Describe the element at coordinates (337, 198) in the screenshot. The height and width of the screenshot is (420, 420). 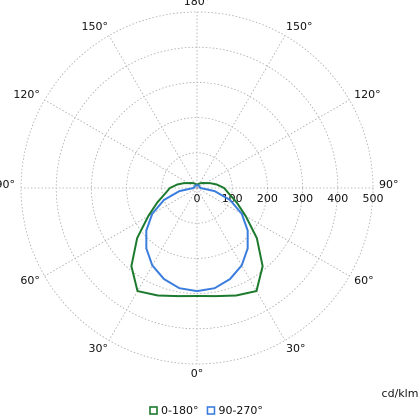
I see `r-tick-label: 400` at that location.